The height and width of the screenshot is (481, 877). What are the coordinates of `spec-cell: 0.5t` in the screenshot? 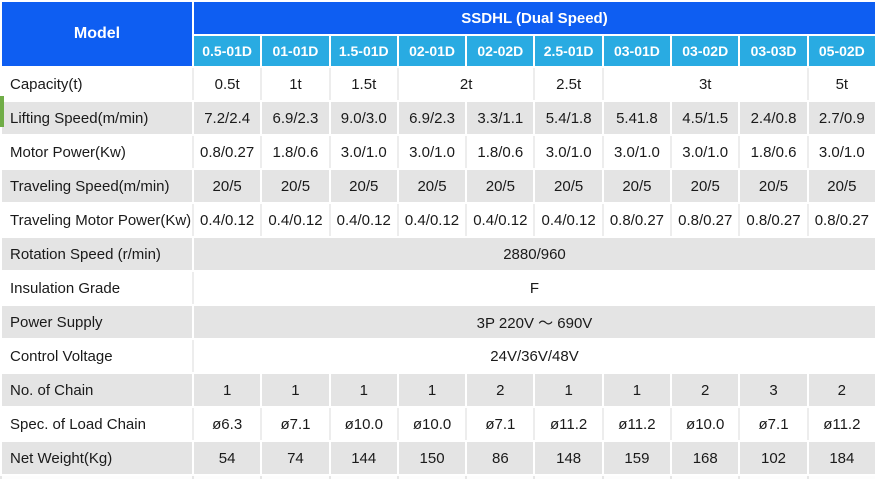 It's located at (227, 84).